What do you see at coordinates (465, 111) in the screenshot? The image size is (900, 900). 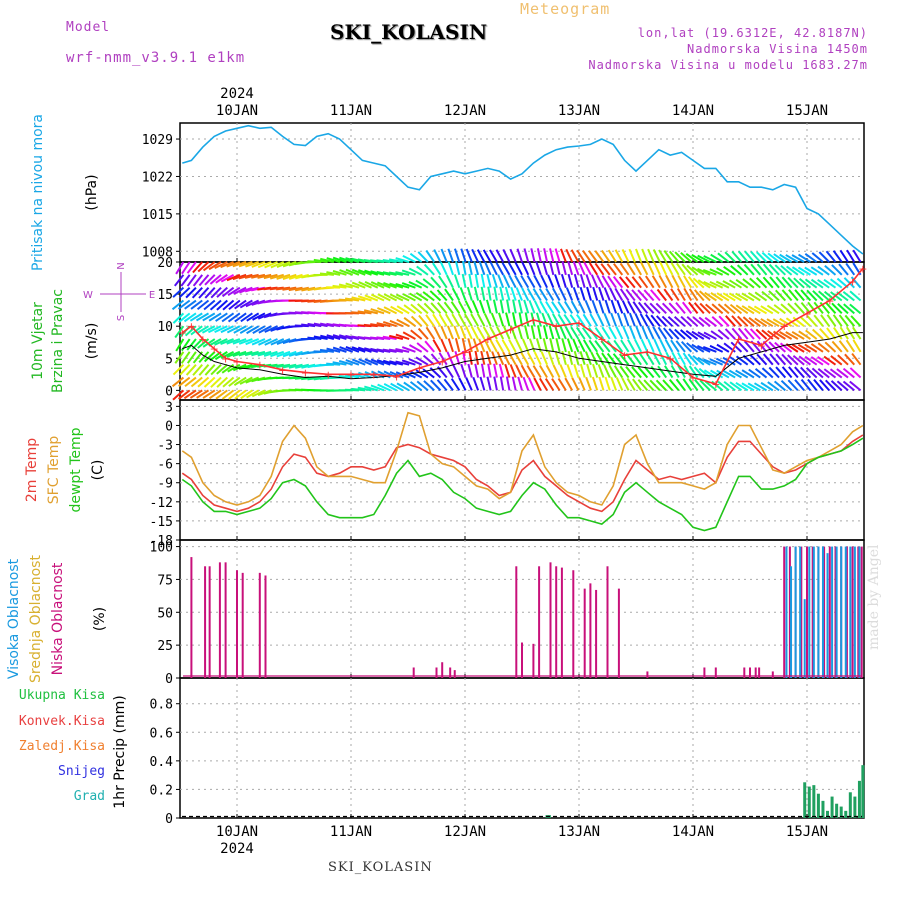 I see `top-date: 12JAN` at bounding box center [465, 111].